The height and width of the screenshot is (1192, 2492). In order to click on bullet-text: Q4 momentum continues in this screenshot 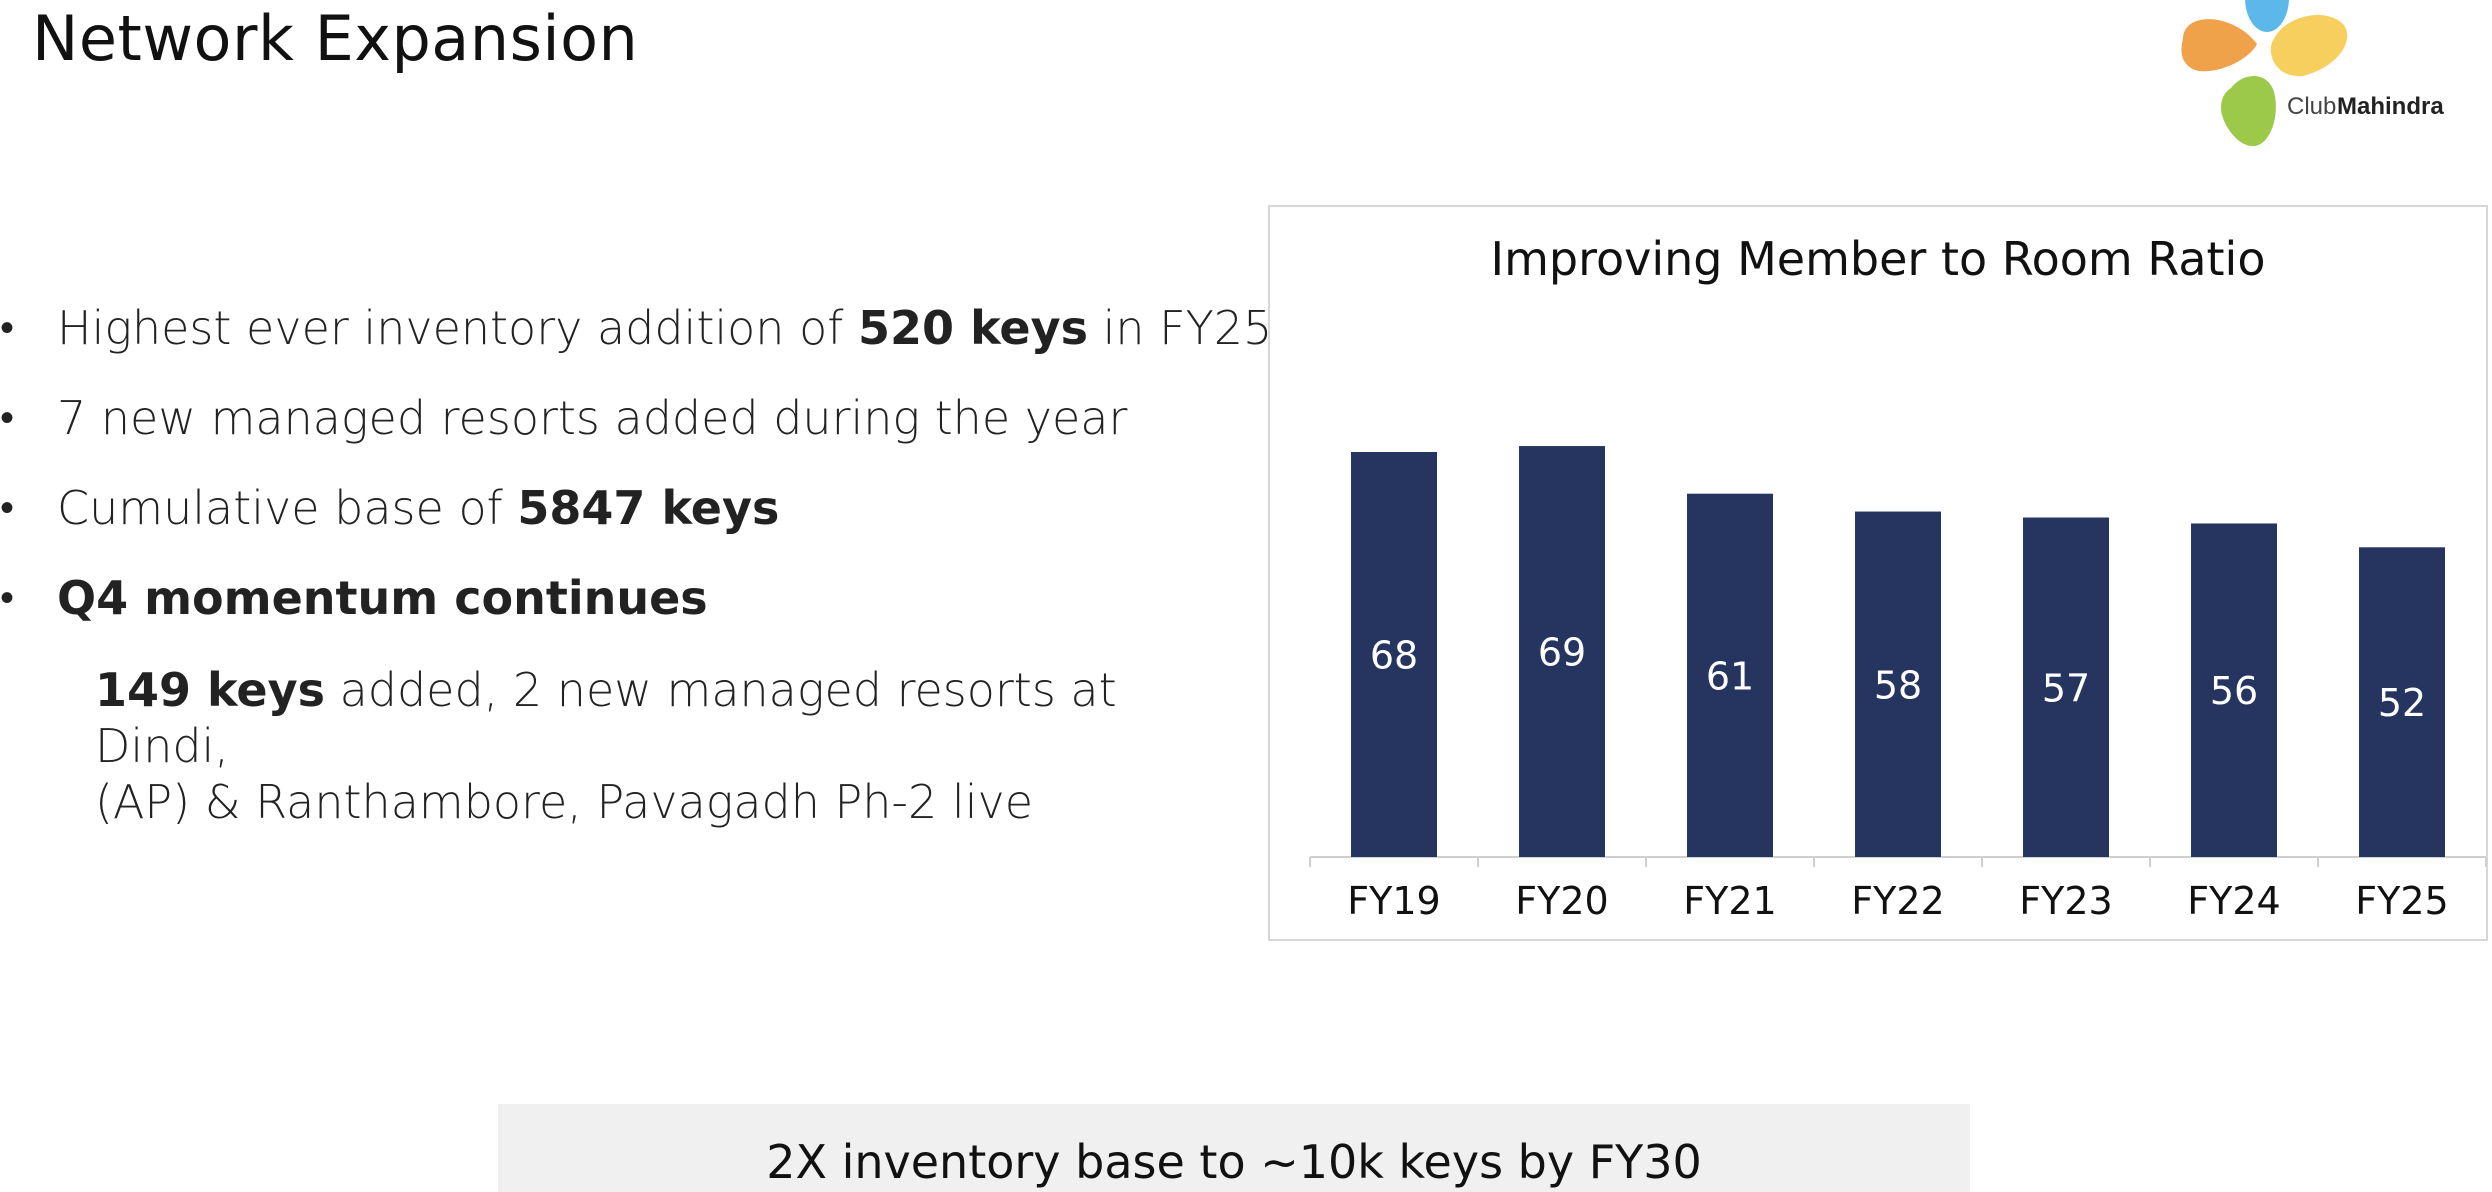, I will do `click(382, 598)`.